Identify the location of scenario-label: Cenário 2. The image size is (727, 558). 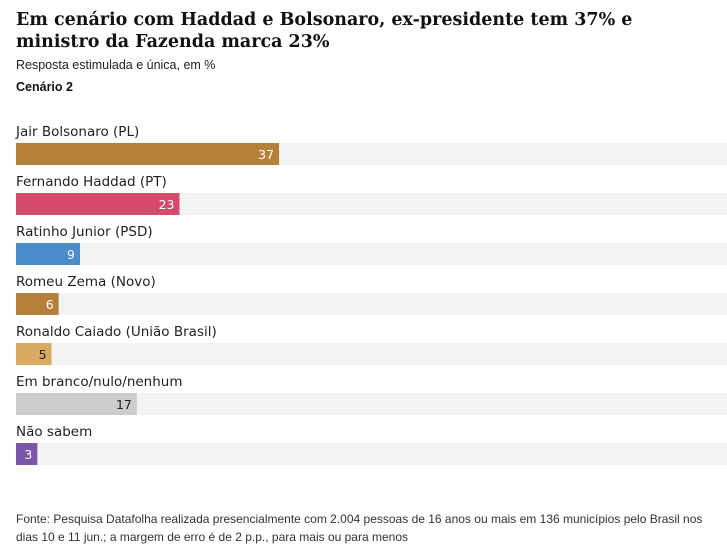
(44, 87).